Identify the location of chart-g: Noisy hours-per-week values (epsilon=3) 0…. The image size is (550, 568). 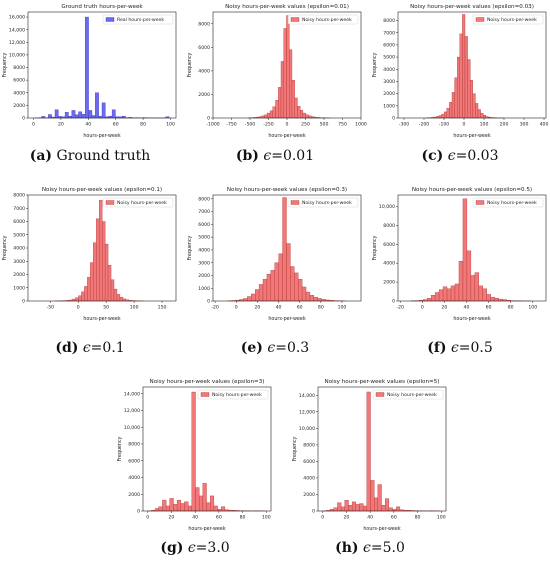
(194, 455).